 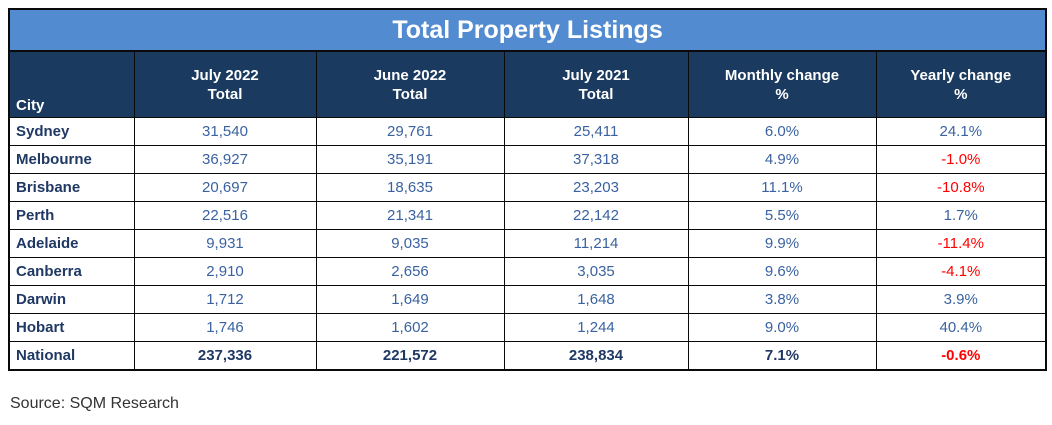 What do you see at coordinates (782, 356) in the screenshot?
I see `value-cell: 7.1%` at bounding box center [782, 356].